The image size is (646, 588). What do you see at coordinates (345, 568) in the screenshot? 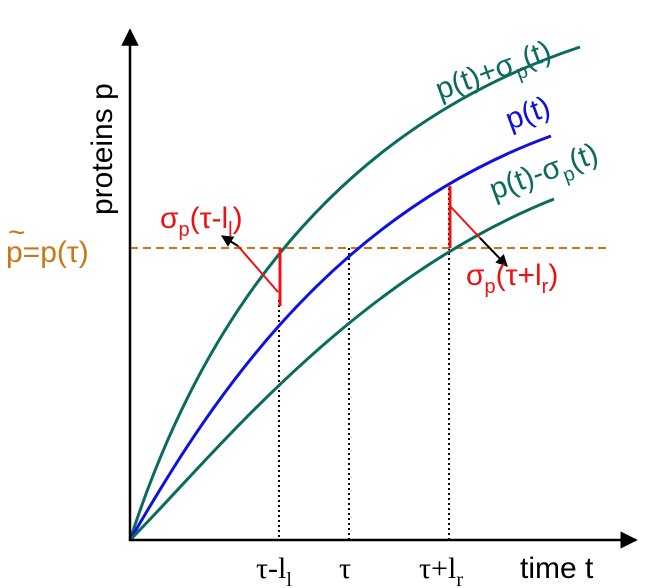
I see `tick-tau: τ` at bounding box center [345, 568].